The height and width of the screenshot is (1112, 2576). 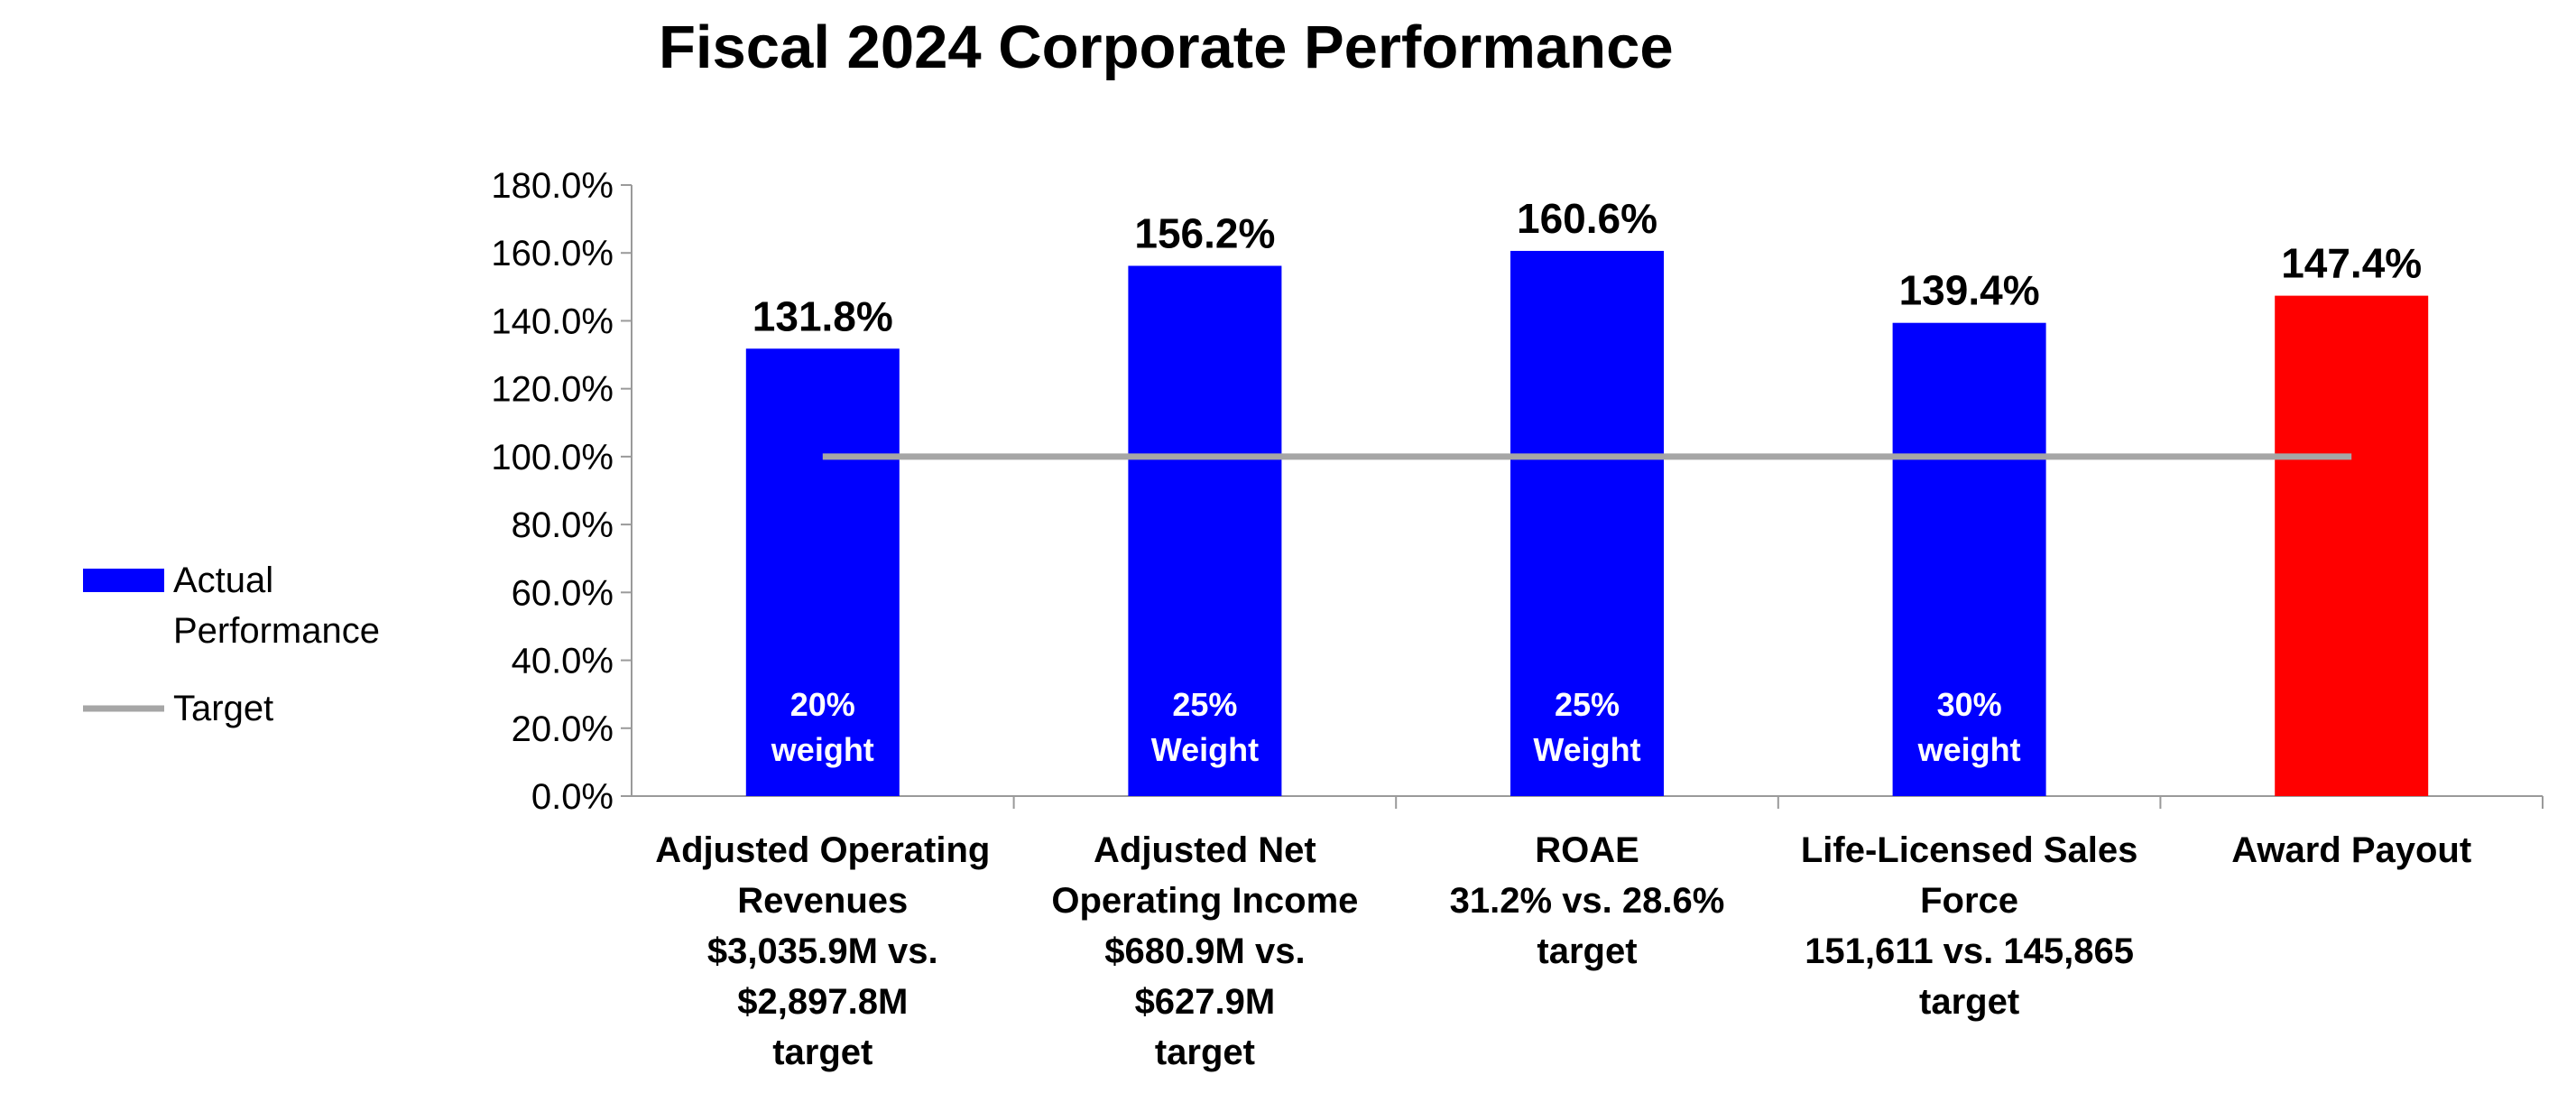 What do you see at coordinates (124, 580) in the screenshot?
I see `legend-swatch-actual` at bounding box center [124, 580].